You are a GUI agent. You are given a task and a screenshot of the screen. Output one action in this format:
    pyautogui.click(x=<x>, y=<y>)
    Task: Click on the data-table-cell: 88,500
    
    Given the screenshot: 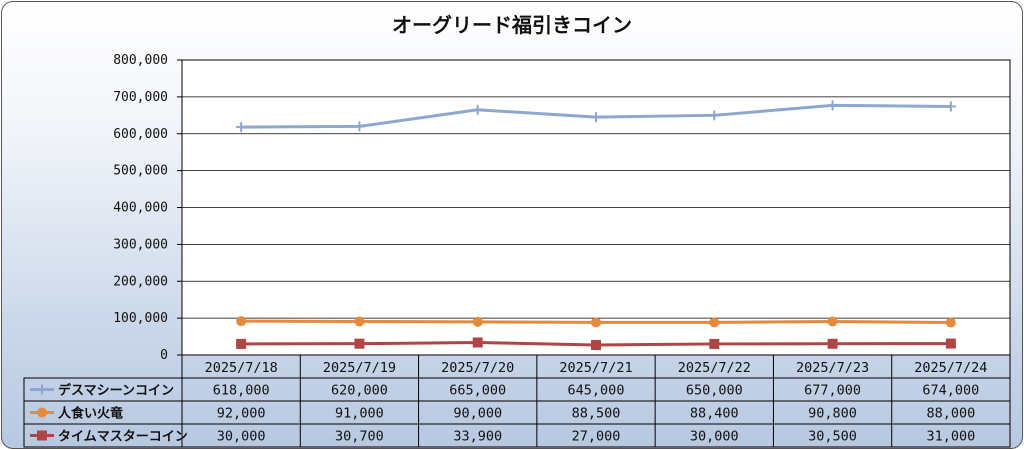 What is the action you would take?
    pyautogui.click(x=596, y=414)
    